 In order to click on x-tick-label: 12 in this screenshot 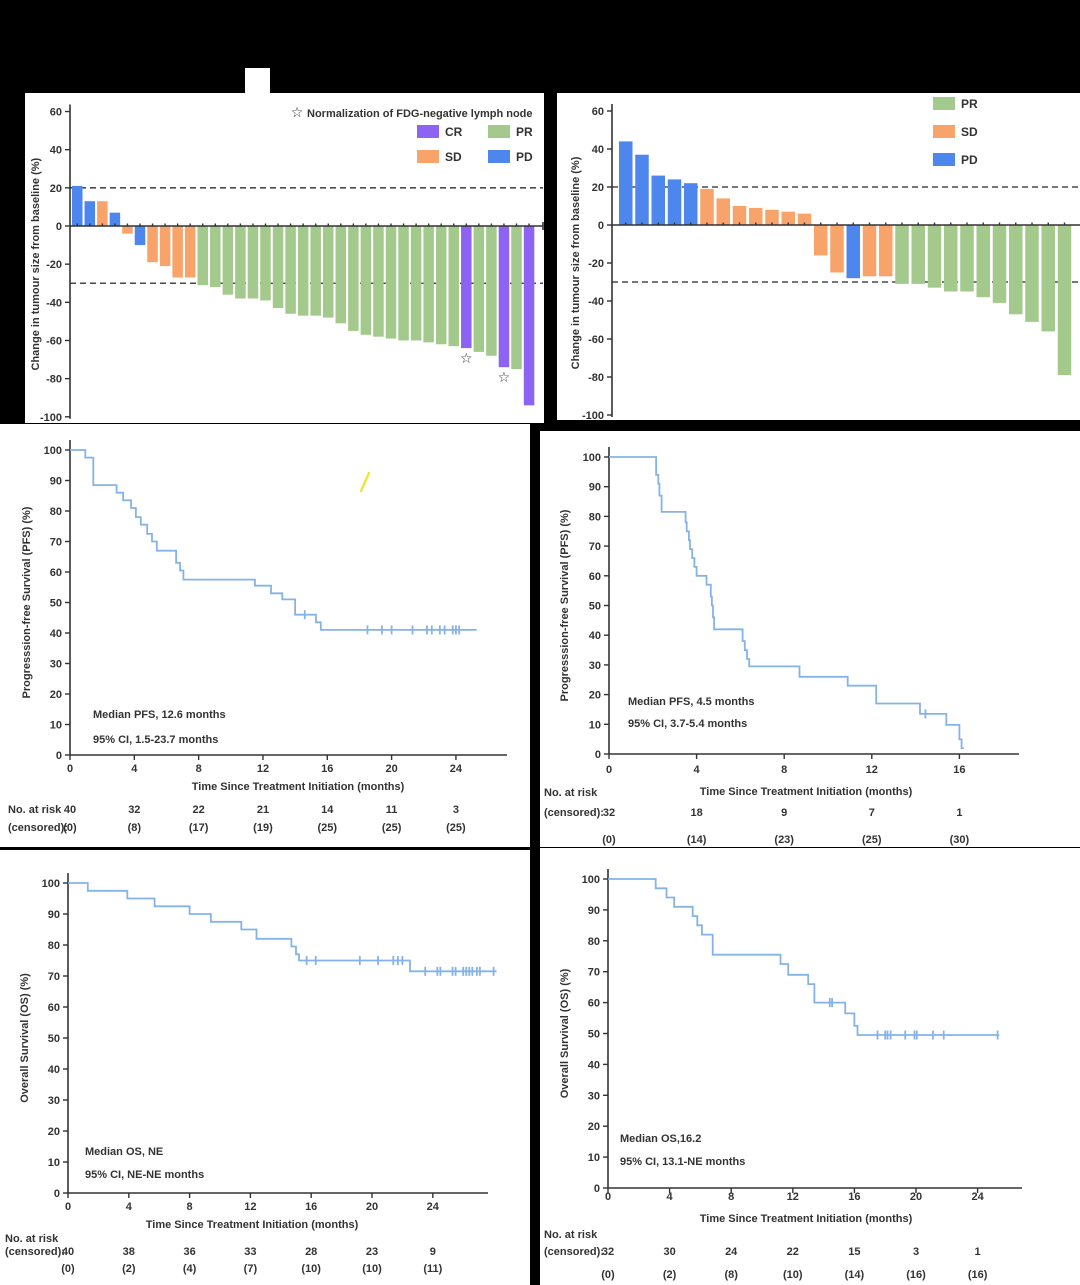, I will do `click(793, 1197)`.